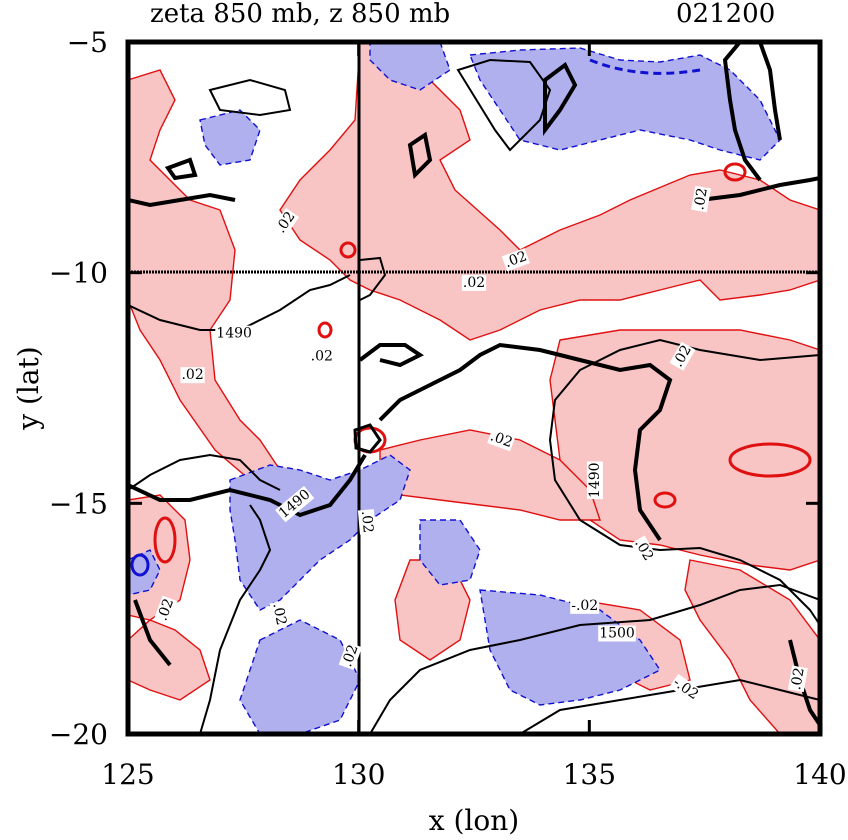 This screenshot has width=848, height=840. What do you see at coordinates (87, 42) in the screenshot?
I see `y-tick-label: −5` at bounding box center [87, 42].